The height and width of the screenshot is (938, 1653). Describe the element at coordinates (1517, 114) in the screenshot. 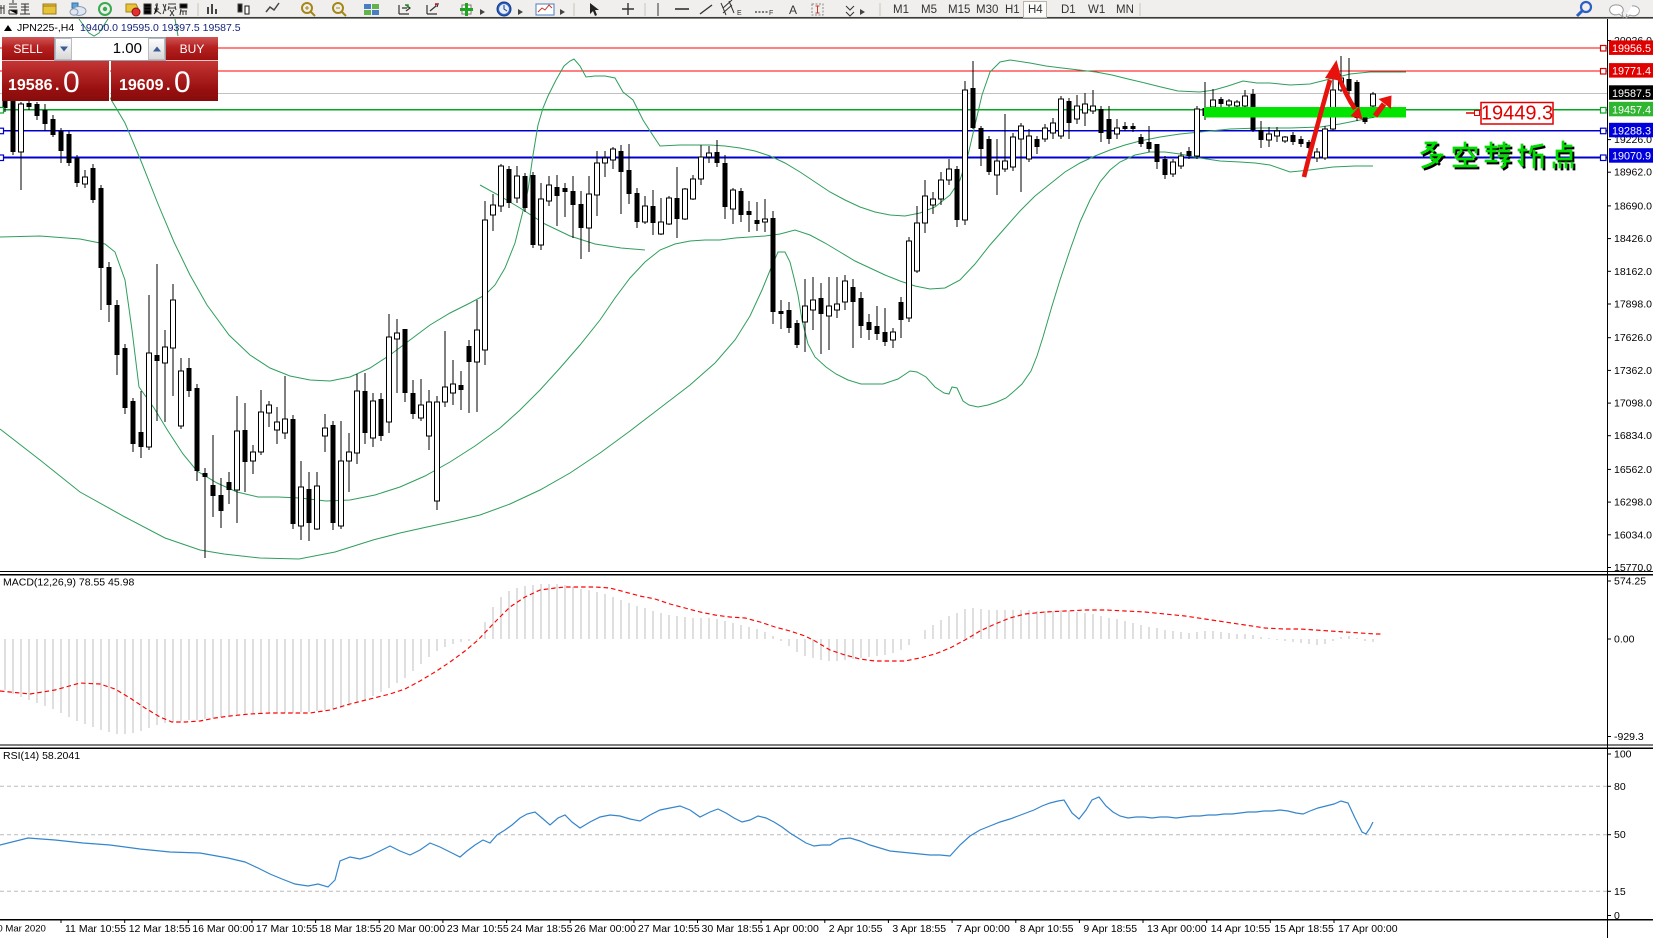

I see `svg-text: 19449.3` at that location.